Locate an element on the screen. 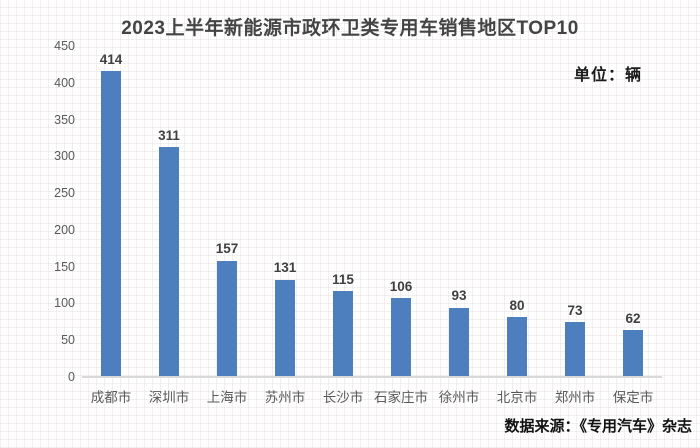 This screenshot has width=700, height=448. x-axis-label: 徐州市 is located at coordinates (459, 397).